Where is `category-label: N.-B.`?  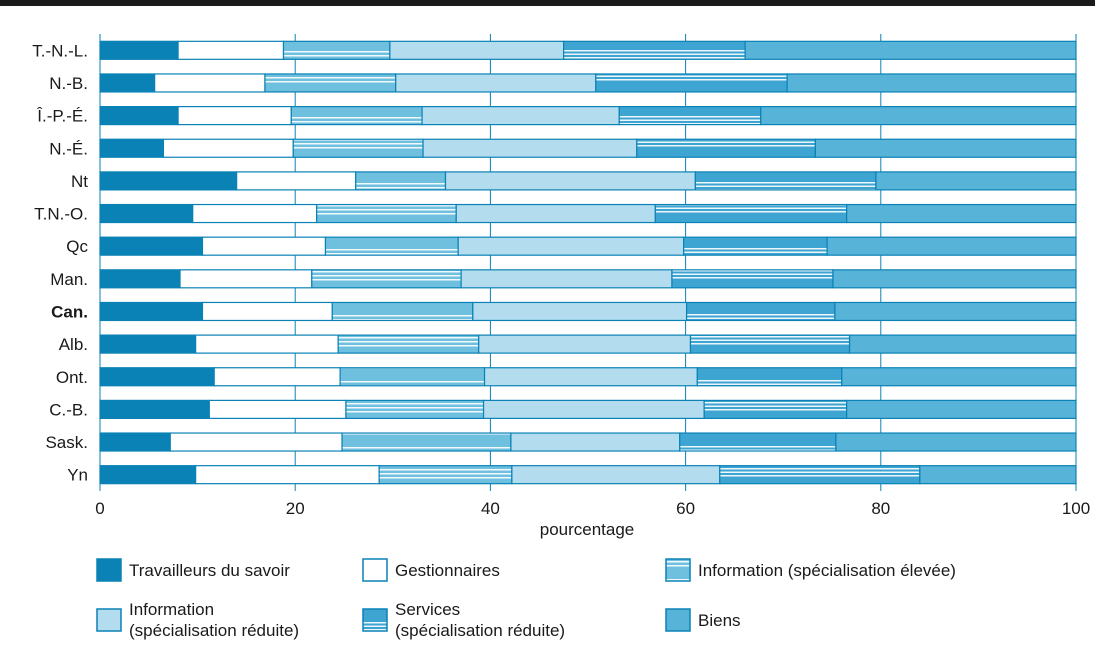 category-label: N.-B. is located at coordinates (68, 83).